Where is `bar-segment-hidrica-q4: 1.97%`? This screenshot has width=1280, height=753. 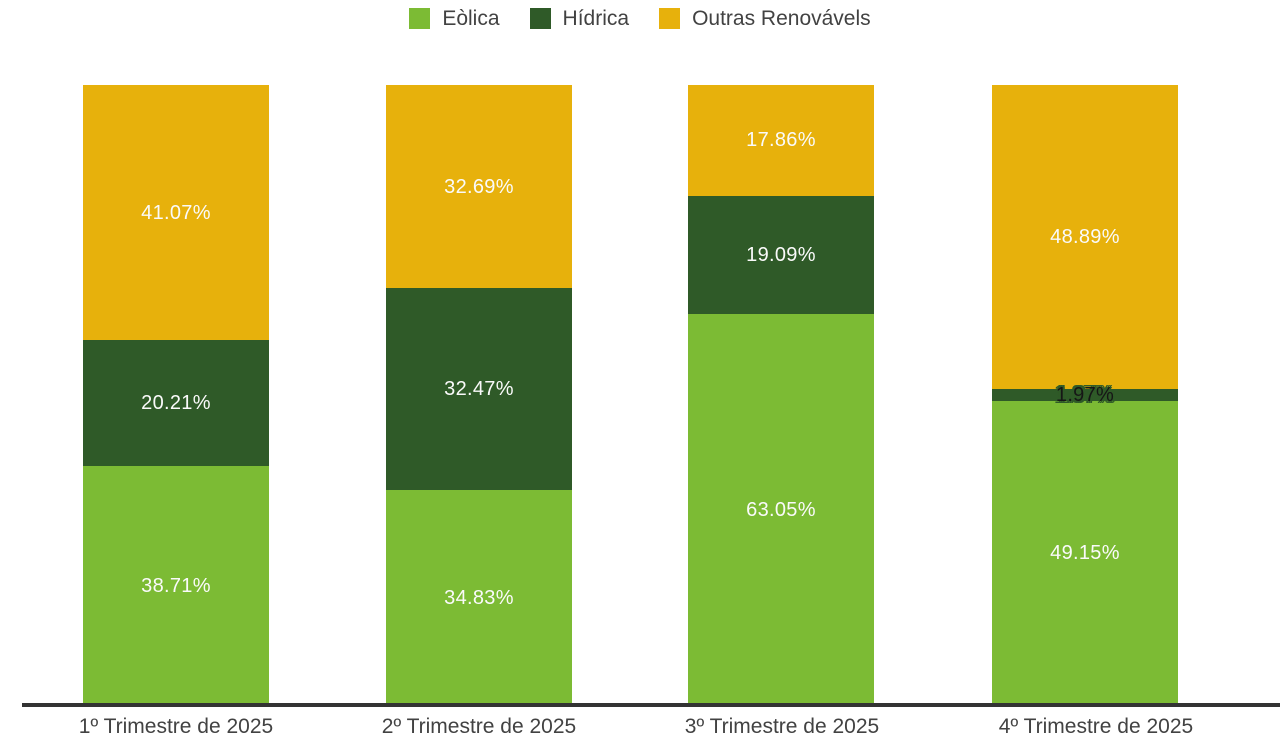
bar-segment-hidrica-q4: 1.97% is located at coordinates (1085, 395).